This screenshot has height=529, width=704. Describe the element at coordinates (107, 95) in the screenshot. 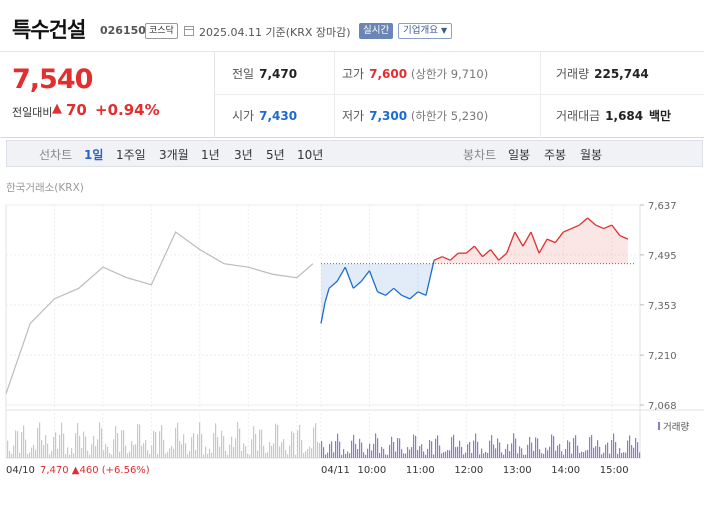

I see `price-box: 7,540 전일대비 ▲ 70 +0.94%` at that location.